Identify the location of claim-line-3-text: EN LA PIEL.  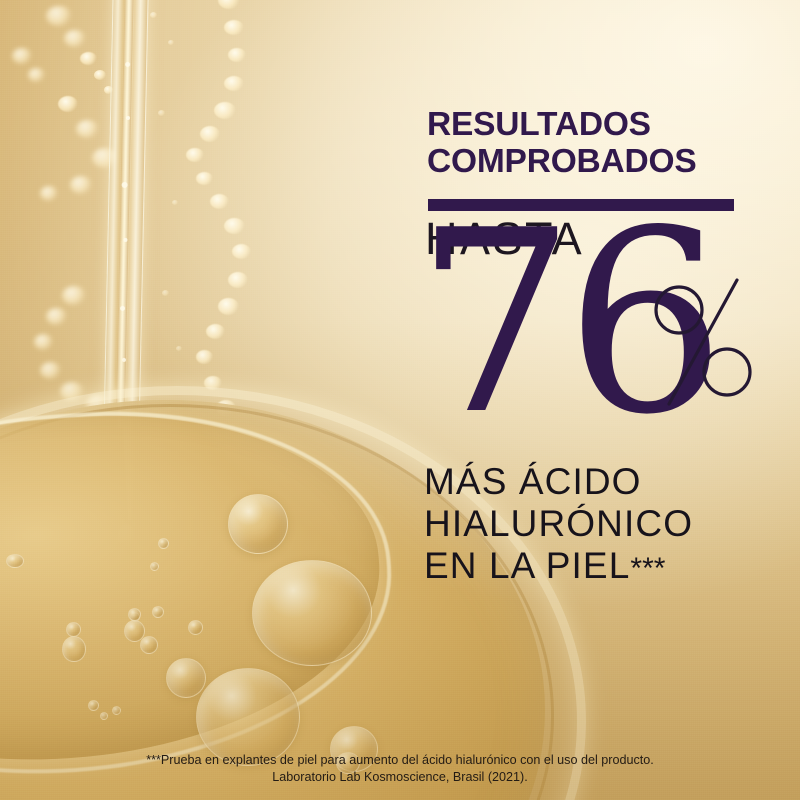
(527, 565).